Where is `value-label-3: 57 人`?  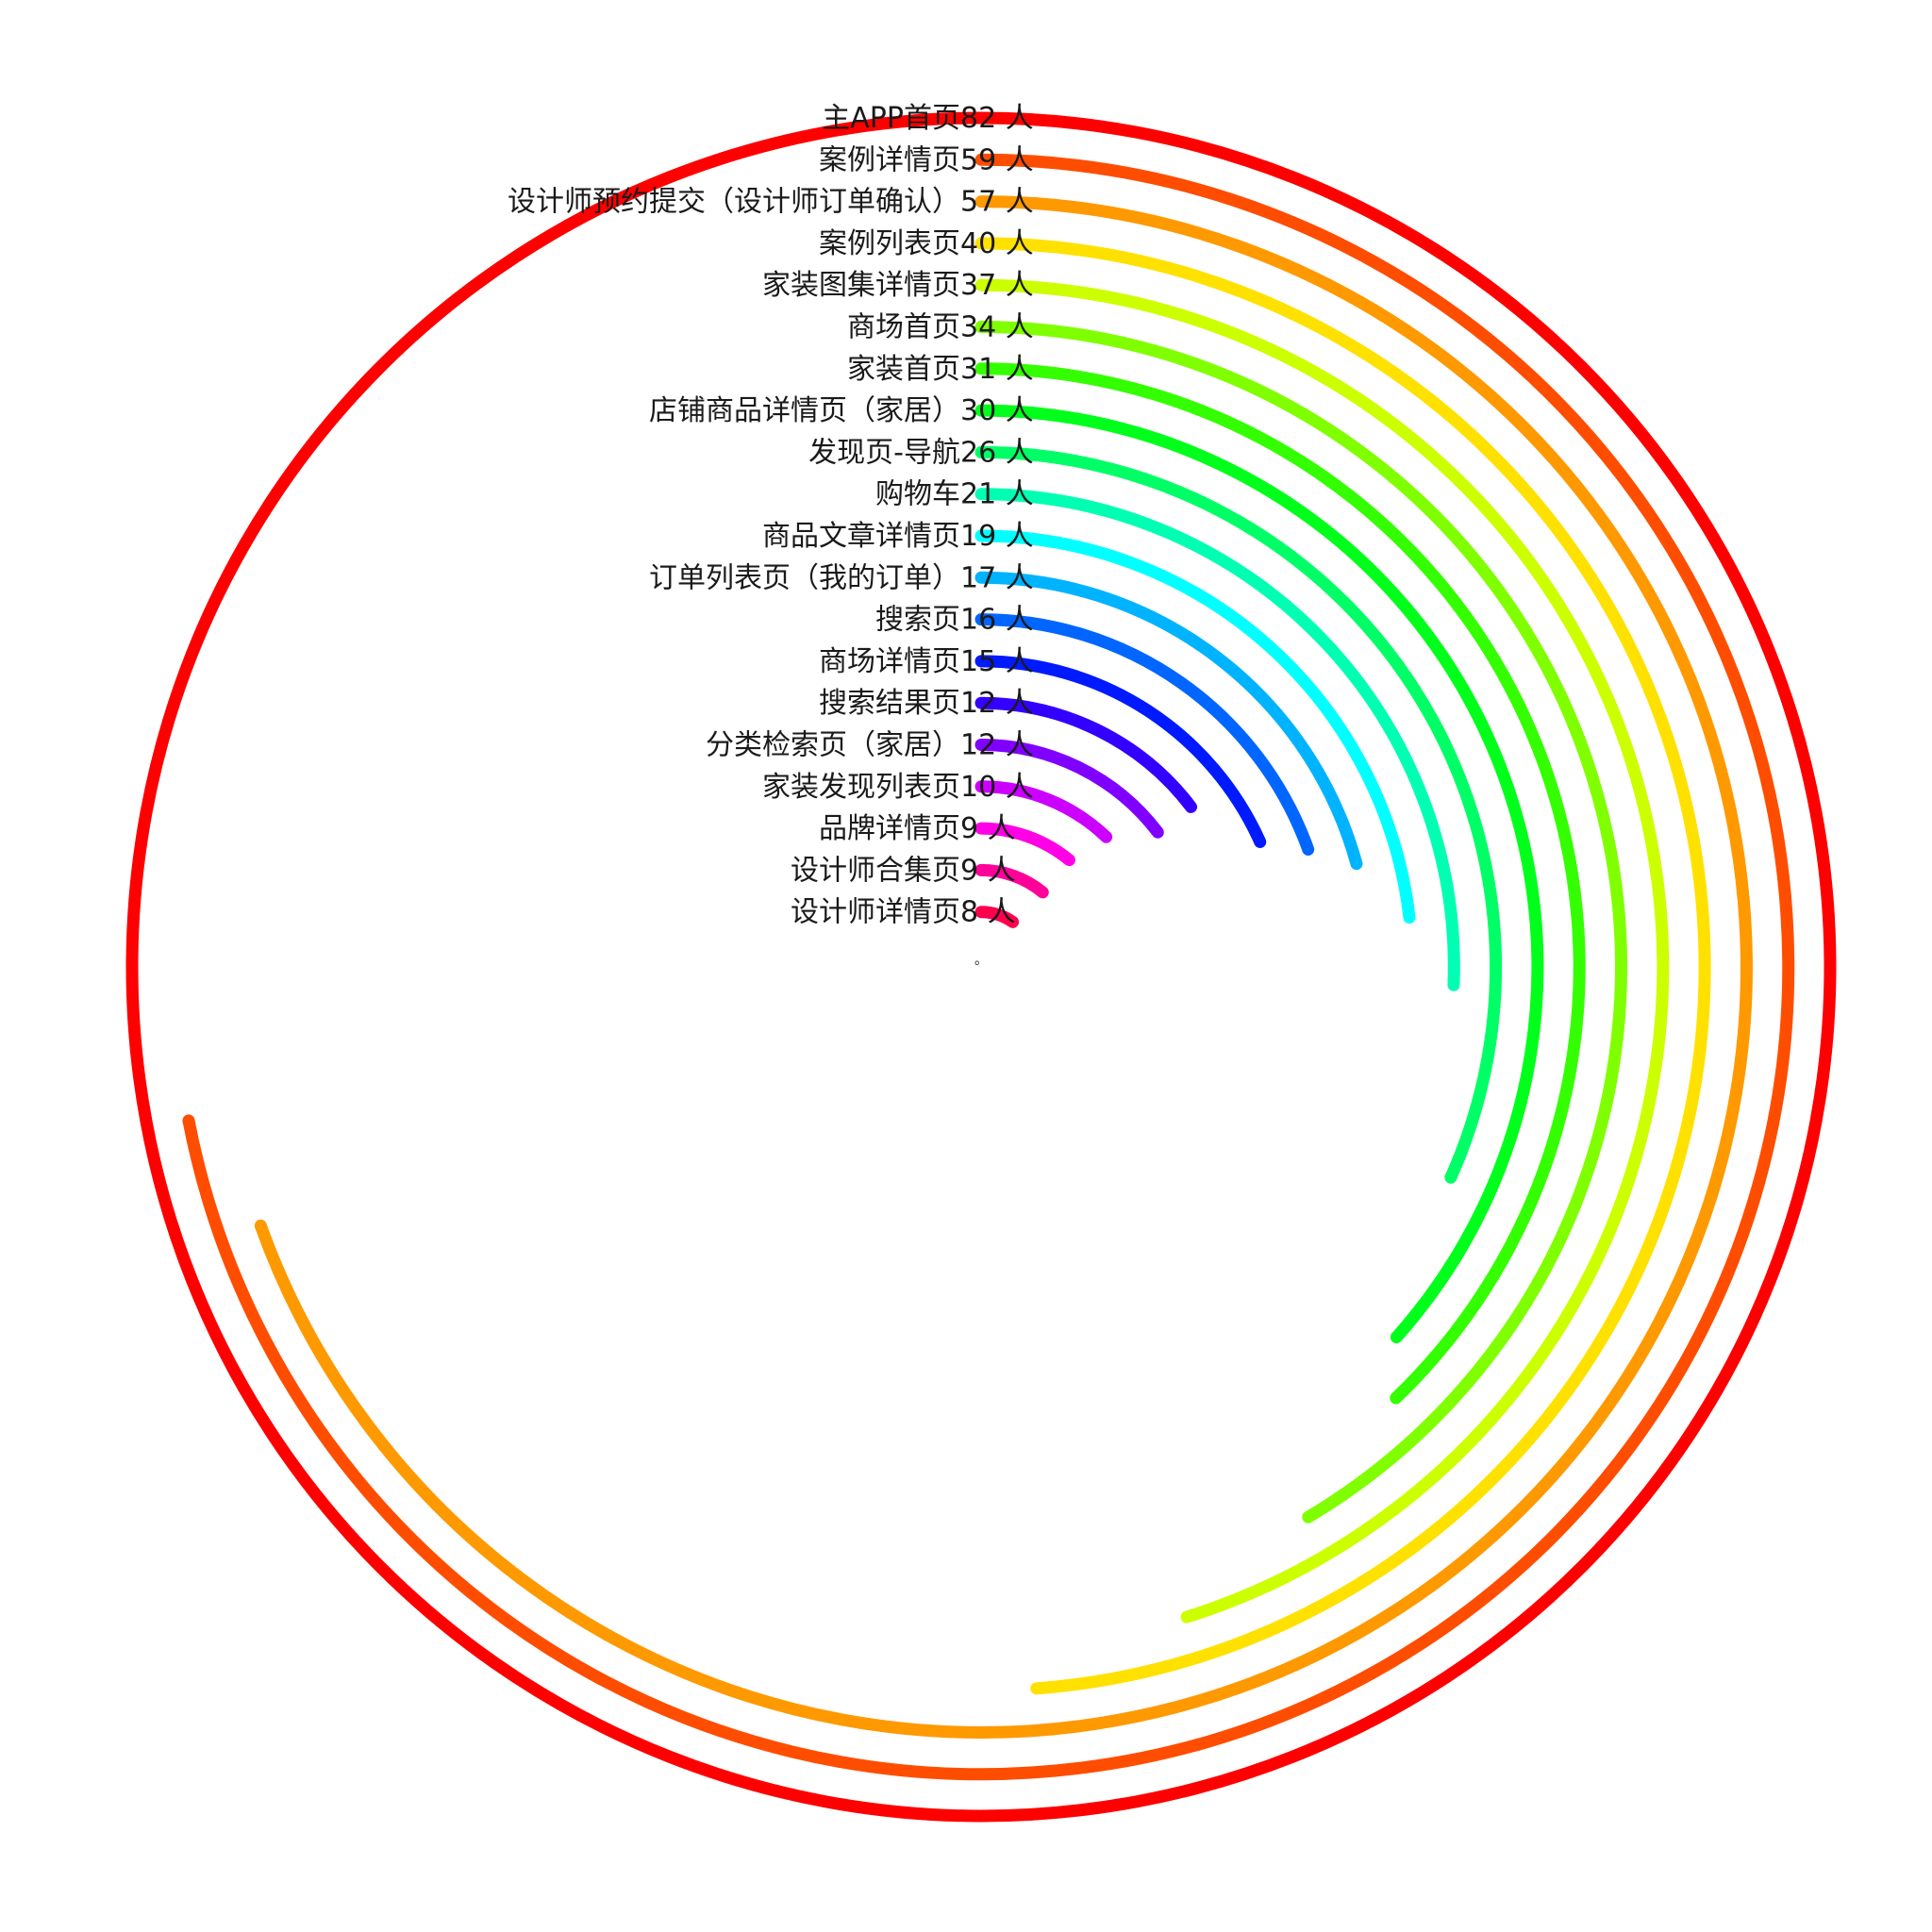
value-label-3: 57 人 is located at coordinates (997, 202).